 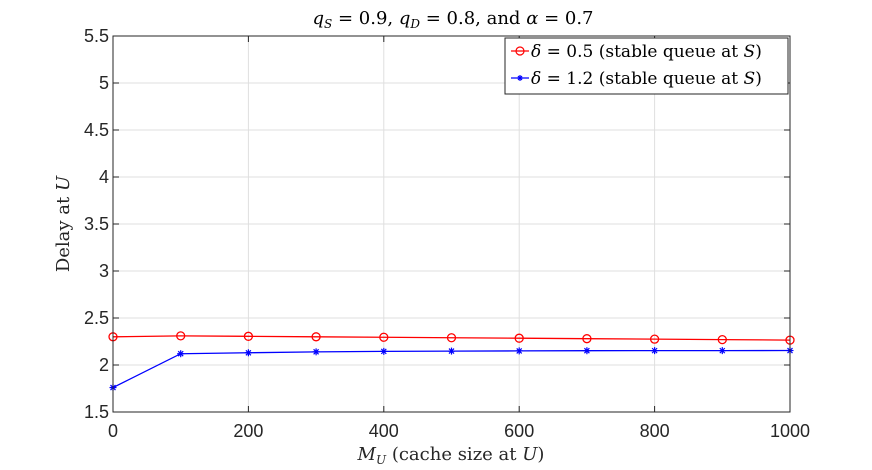 What do you see at coordinates (96, 412) in the screenshot?
I see `y-tick-label: 1.5` at bounding box center [96, 412].